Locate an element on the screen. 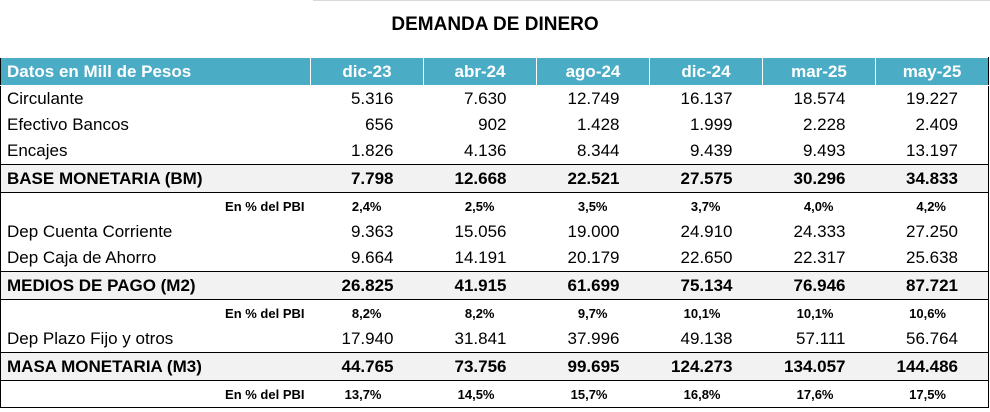  cell-value: 13,7% is located at coordinates (363, 394).